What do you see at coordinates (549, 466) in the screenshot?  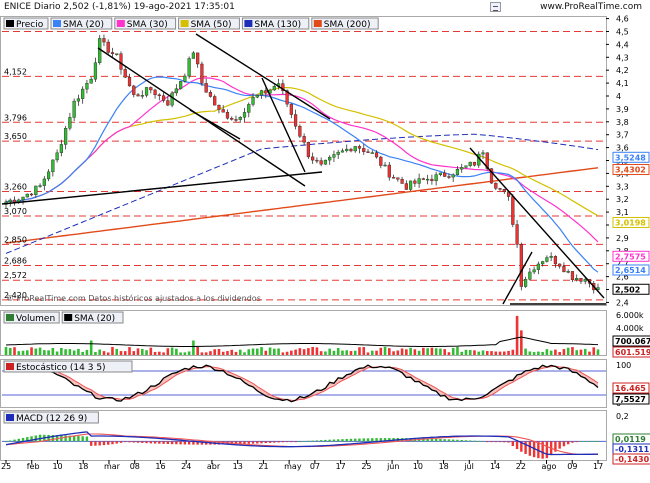 I see `x-tick-label: ago` at bounding box center [549, 466].